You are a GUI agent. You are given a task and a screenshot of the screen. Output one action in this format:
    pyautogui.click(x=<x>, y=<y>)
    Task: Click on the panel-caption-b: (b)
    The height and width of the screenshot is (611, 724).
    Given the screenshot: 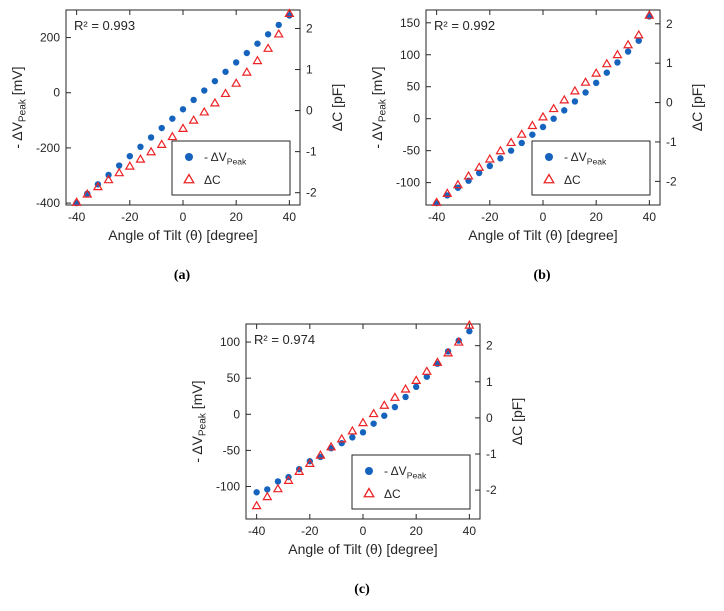 What is the action you would take?
    pyautogui.click(x=542, y=275)
    